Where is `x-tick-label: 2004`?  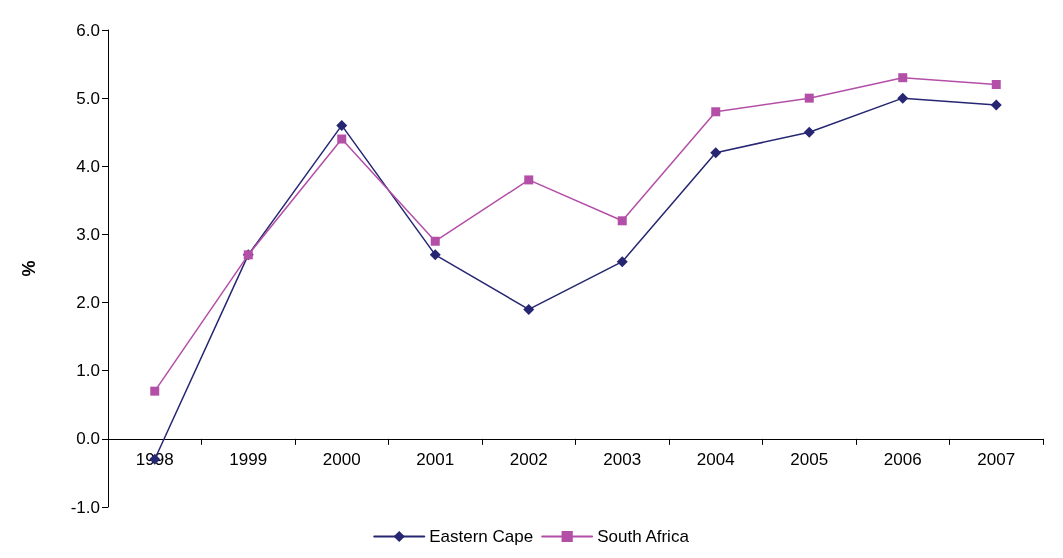 x-tick-label: 2004 is located at coordinates (715, 459).